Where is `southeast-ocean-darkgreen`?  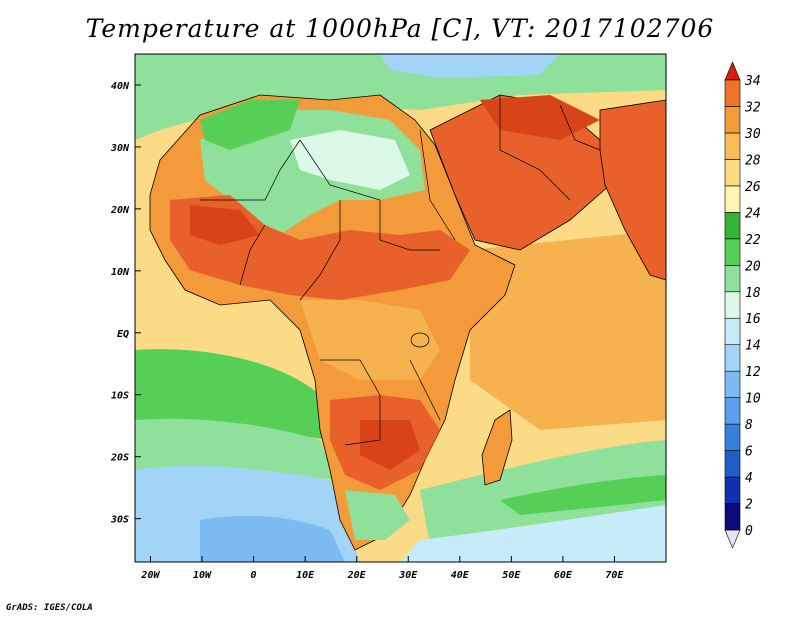
southeast-ocean-darkgreen is located at coordinates (583, 495).